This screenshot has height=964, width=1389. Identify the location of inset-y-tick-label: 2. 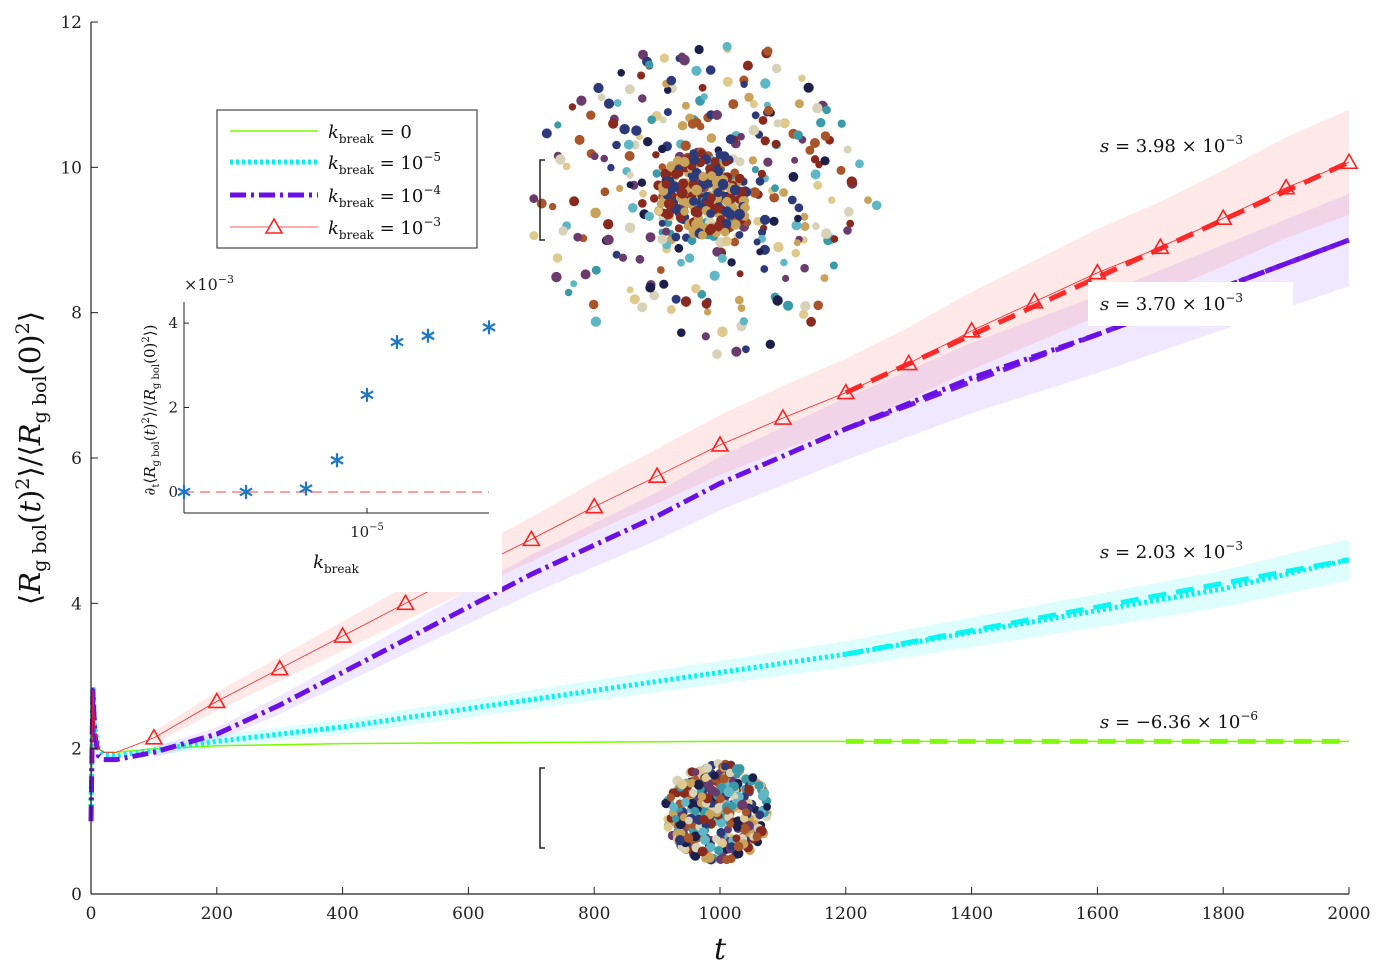
(173, 408).